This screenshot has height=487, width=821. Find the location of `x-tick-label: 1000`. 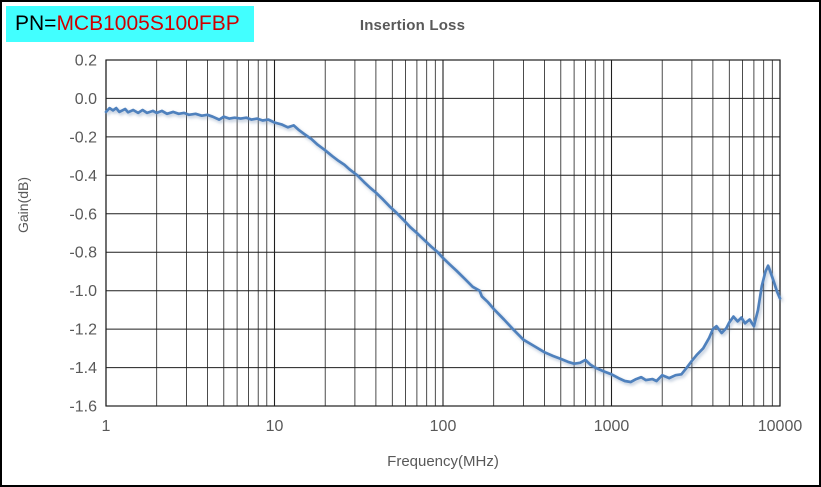

x-tick-label: 1000 is located at coordinates (612, 426).